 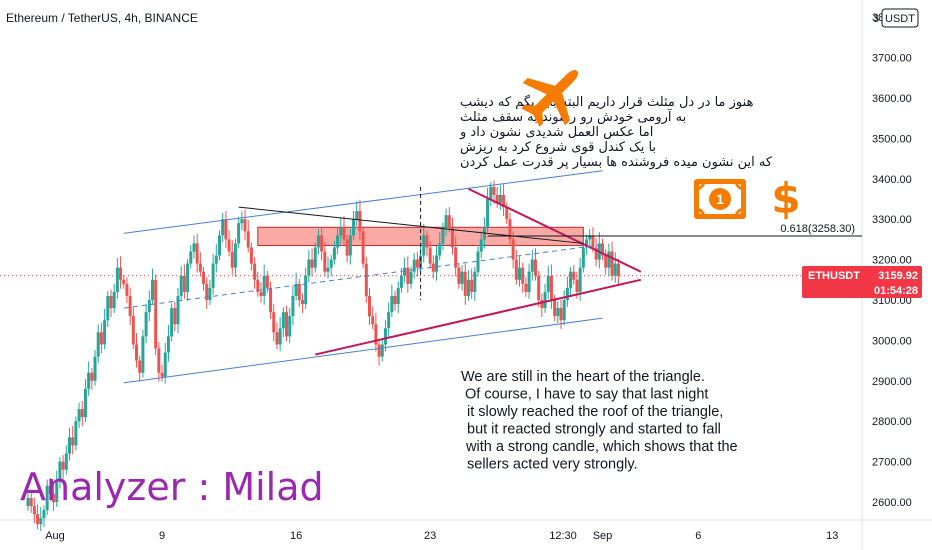 I want to click on persian-note-line: با یک کندل قوی شروع کرد به ریزش, so click(x=558, y=147).